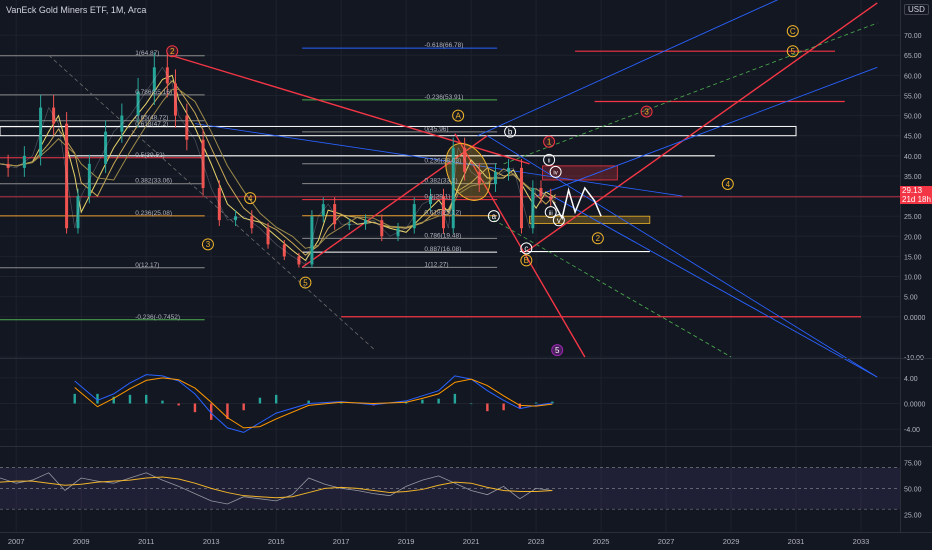 Image resolution: width=932 pixels, height=550 pixels. What do you see at coordinates (442, 235) in the screenshot?
I see `fib-label: 0.786(19.48)` at bounding box center [442, 235].